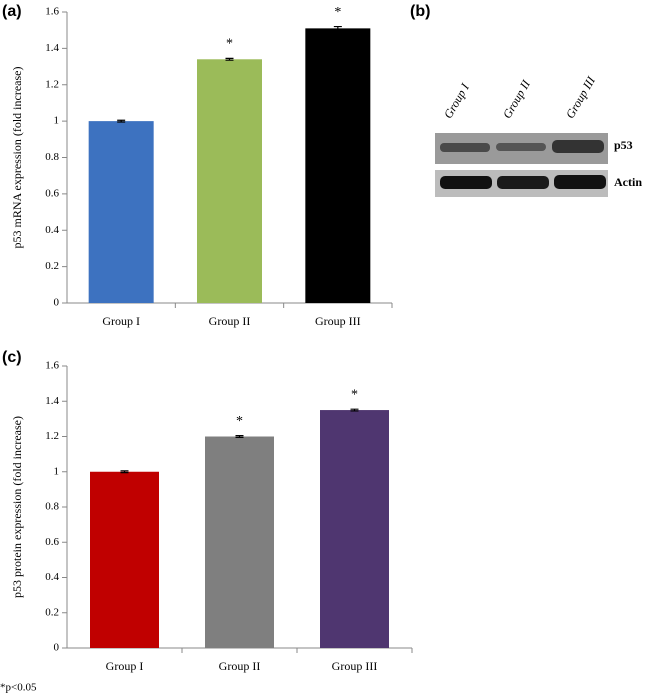 This screenshot has height=696, width=654. I want to click on lane-label: Group I, so click(457, 100).